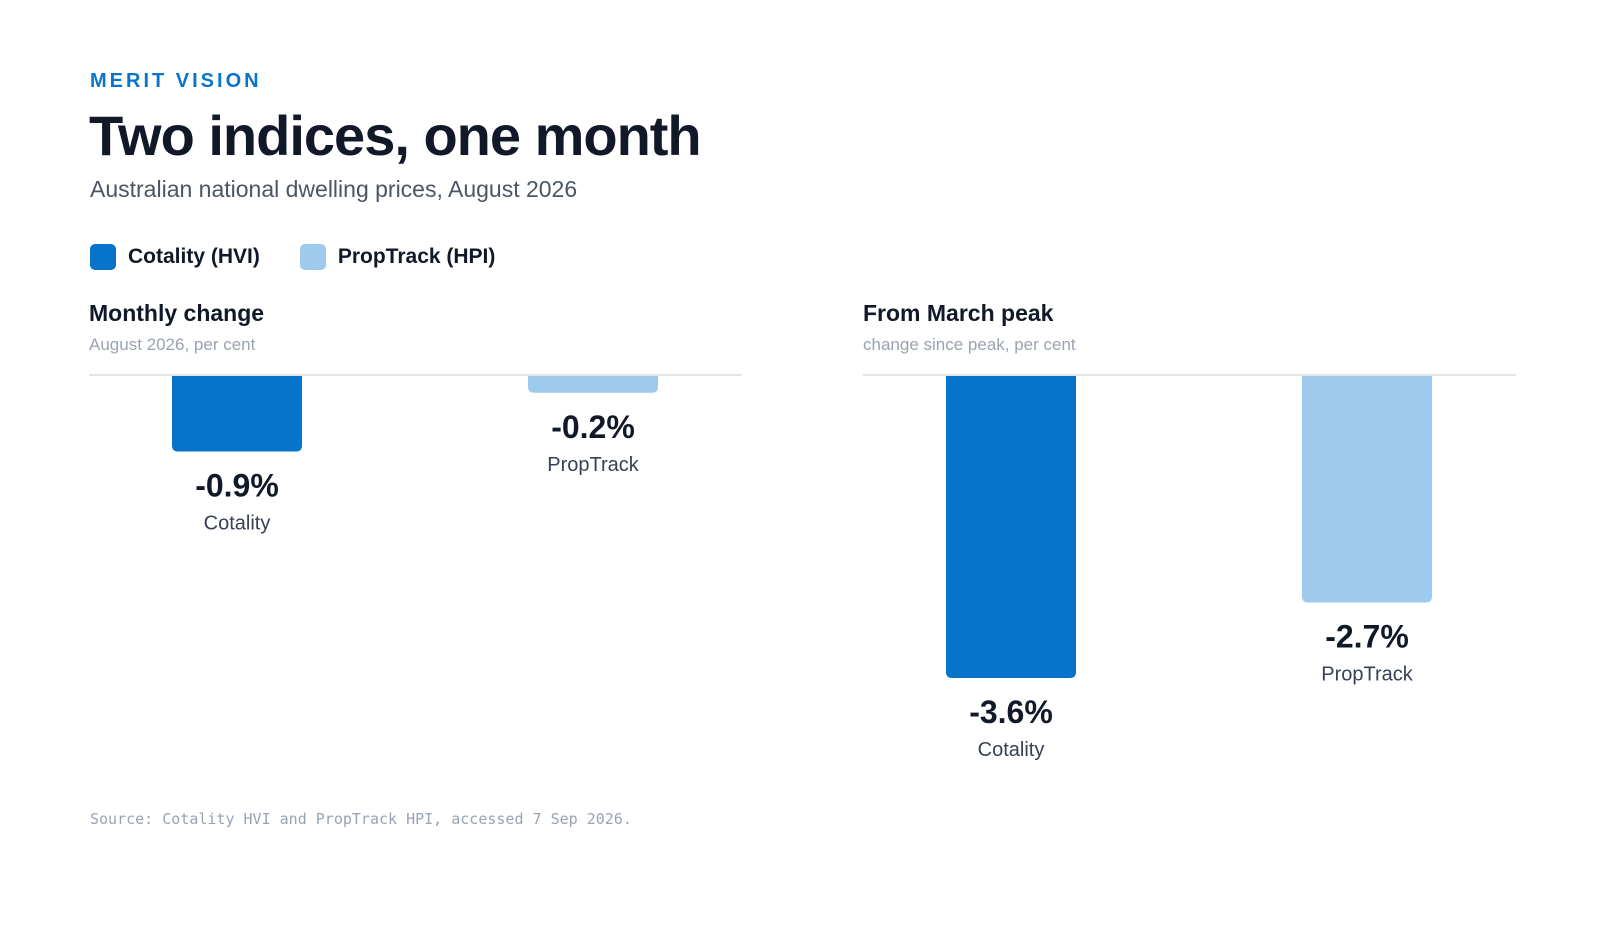 This screenshot has height=940, width=1600. Describe the element at coordinates (237, 486) in the screenshot. I see `value-label: -0.9%` at that location.